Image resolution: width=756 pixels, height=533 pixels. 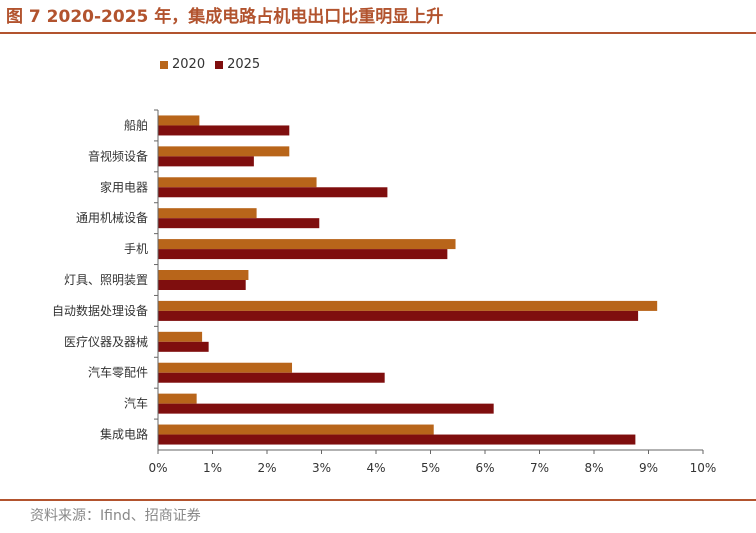 I want to click on category-label: 汽车, so click(x=136, y=403).